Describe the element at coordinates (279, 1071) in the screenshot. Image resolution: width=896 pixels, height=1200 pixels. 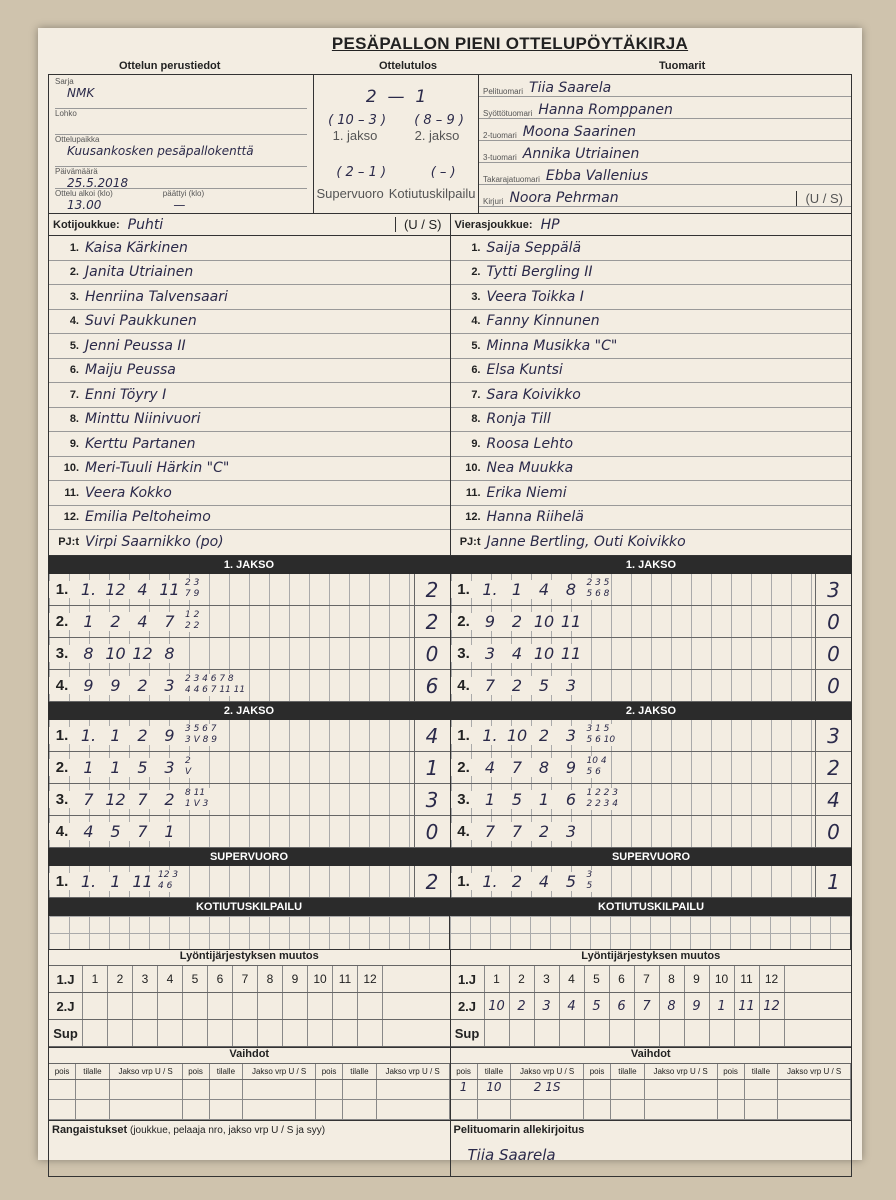
I see `column-header: Jakso vrp U / S` at that location.